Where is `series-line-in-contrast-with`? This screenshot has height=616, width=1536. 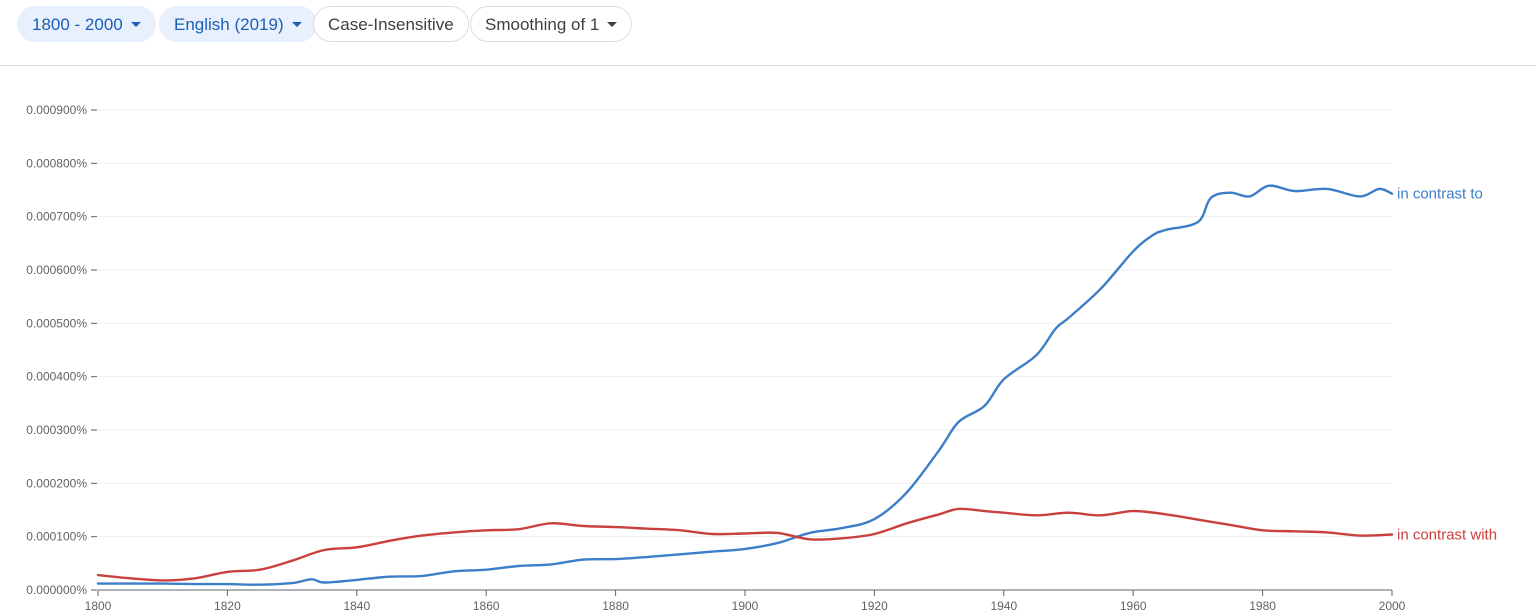
series-line-in-contrast-with is located at coordinates (745, 544).